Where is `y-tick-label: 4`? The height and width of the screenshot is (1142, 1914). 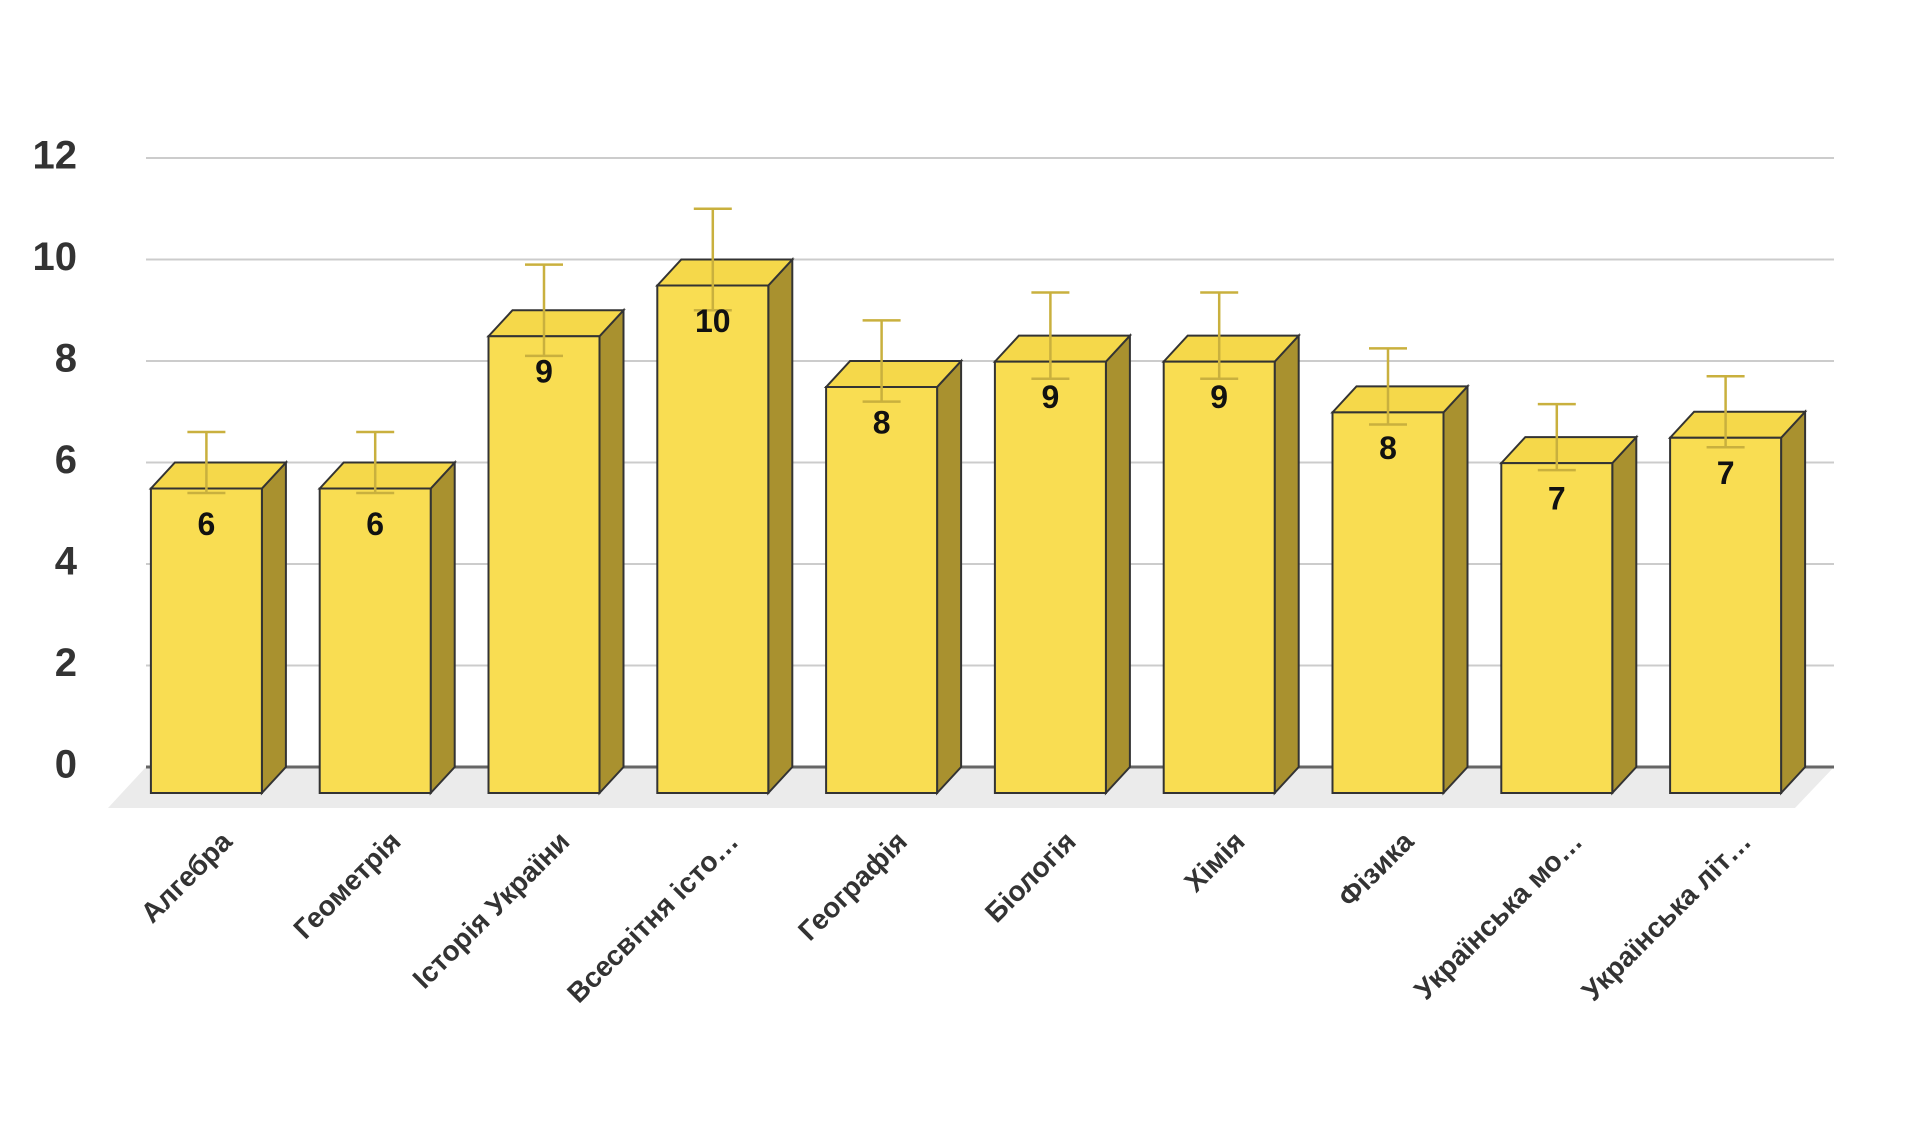 y-tick-label: 4 is located at coordinates (66, 562).